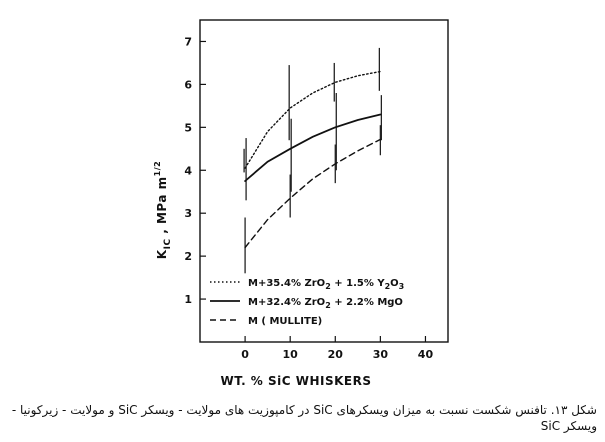 The height and width of the screenshot is (442, 605). I want to click on legend-entry-part: O, so click(394, 283).